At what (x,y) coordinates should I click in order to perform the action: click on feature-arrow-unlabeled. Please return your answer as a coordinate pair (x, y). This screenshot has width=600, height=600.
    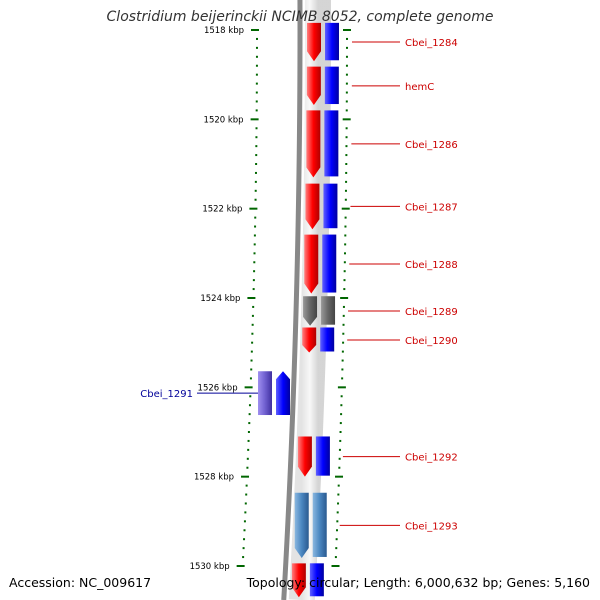
    Looking at the image, I should click on (298, 580).